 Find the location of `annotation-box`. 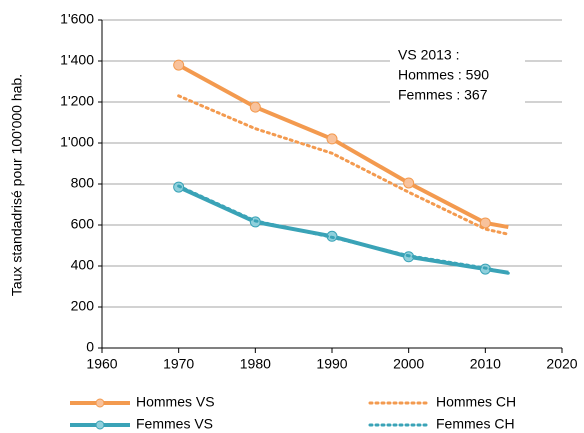

annotation-box is located at coordinates (457, 78).